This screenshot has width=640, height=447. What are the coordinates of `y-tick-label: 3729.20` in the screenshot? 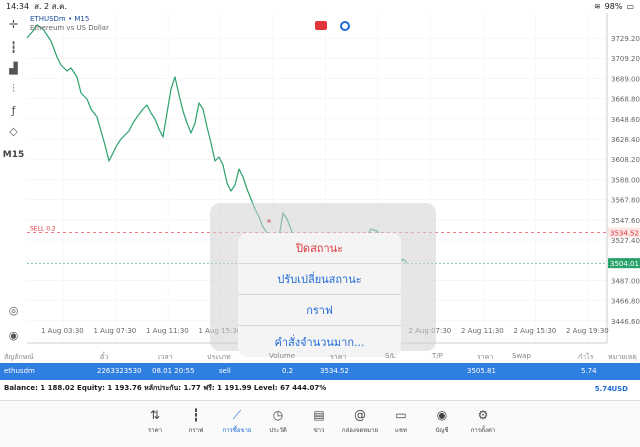 It's located at (625, 39).